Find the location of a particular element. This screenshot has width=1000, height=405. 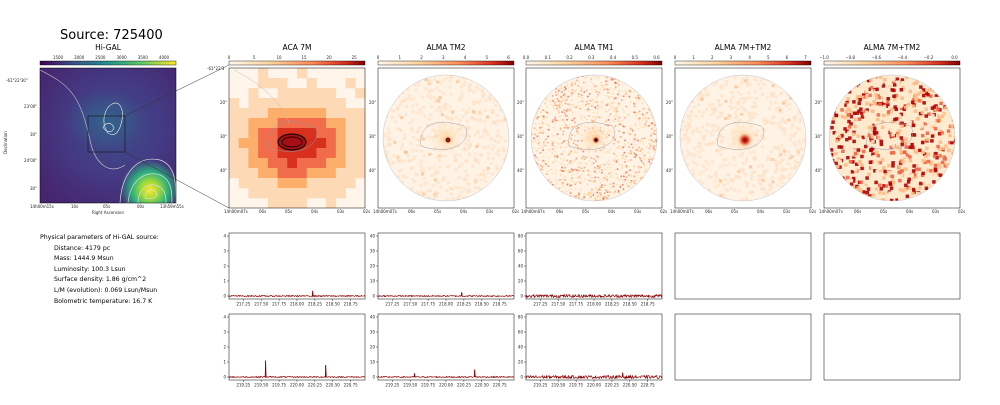

map-colorbar-tick: 0.0 is located at coordinates (954, 57).